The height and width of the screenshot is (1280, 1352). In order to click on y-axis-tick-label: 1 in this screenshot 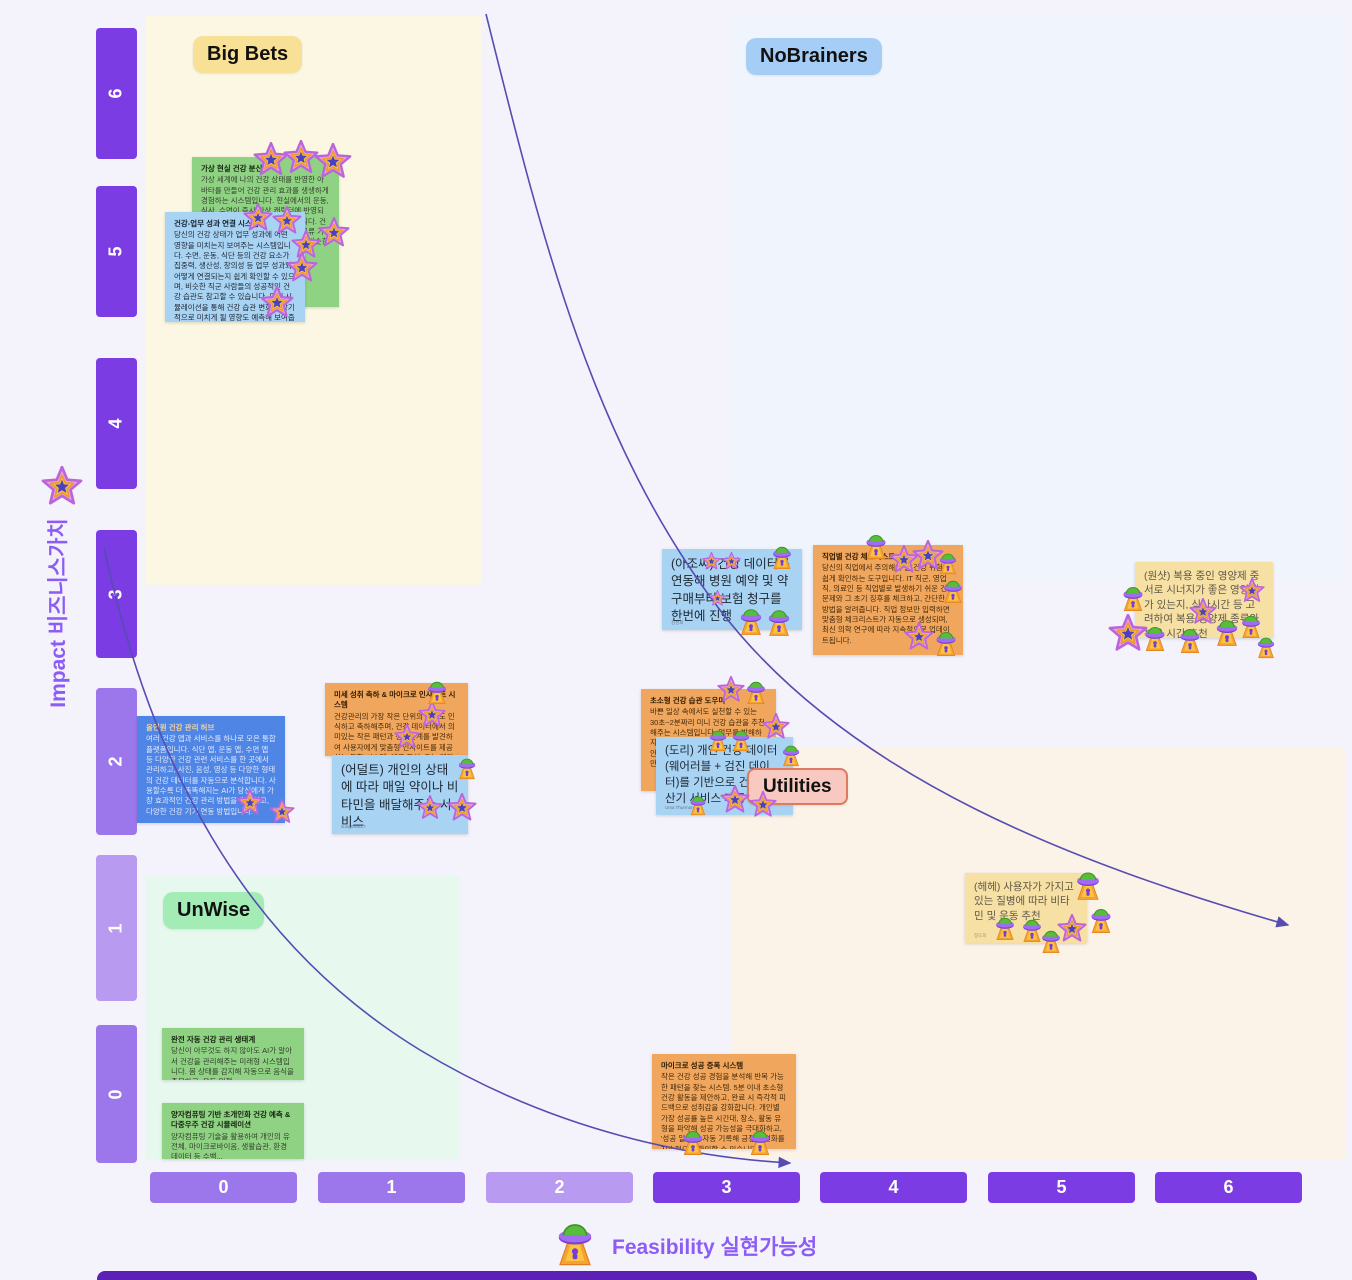, I will do `click(115, 928)`.